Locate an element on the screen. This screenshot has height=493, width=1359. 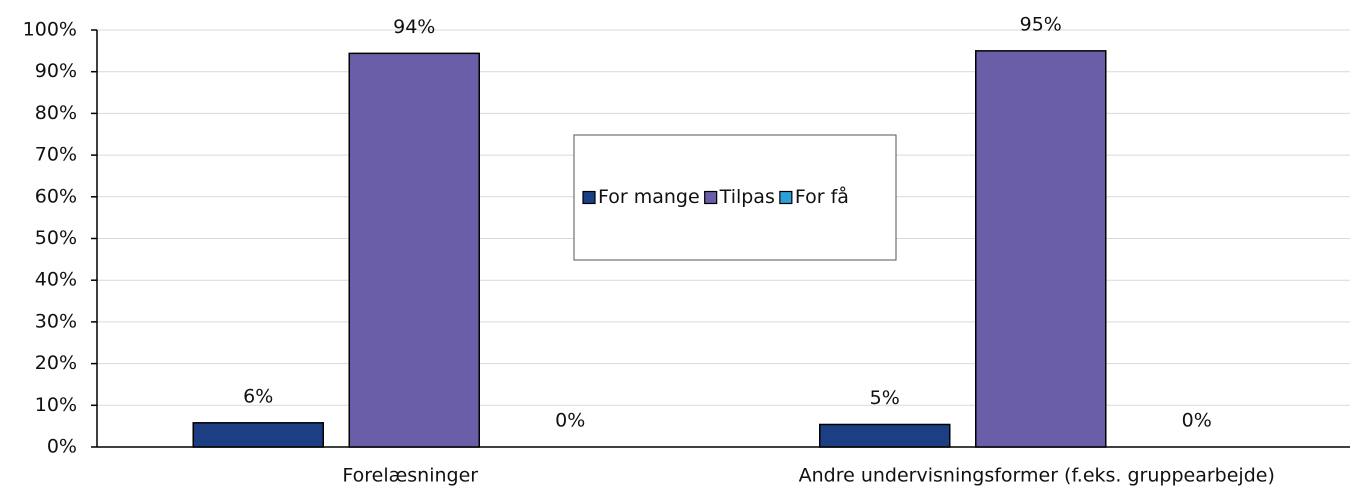
y-tick-label: 10% is located at coordinates (56, 405).